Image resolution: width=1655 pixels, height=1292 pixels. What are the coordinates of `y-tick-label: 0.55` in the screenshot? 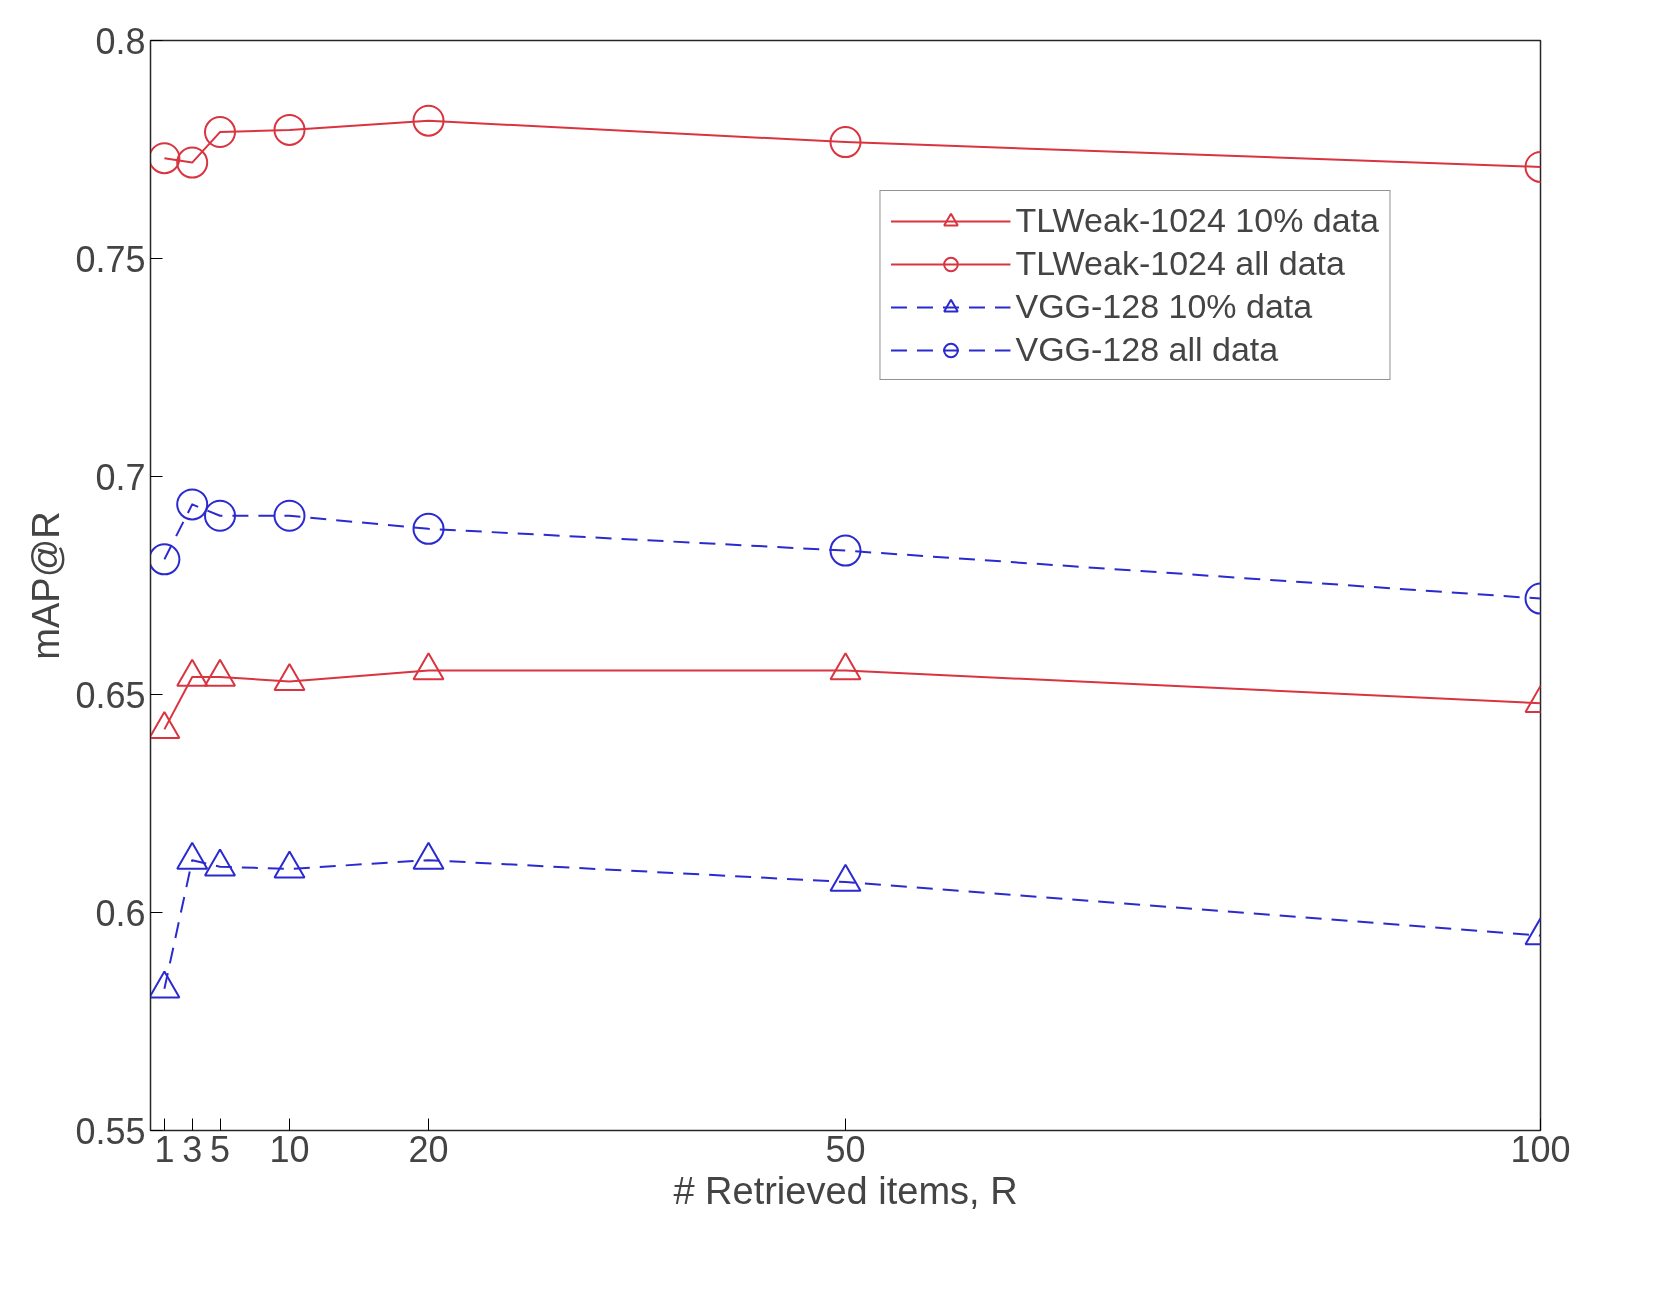 It's located at (110, 1131).